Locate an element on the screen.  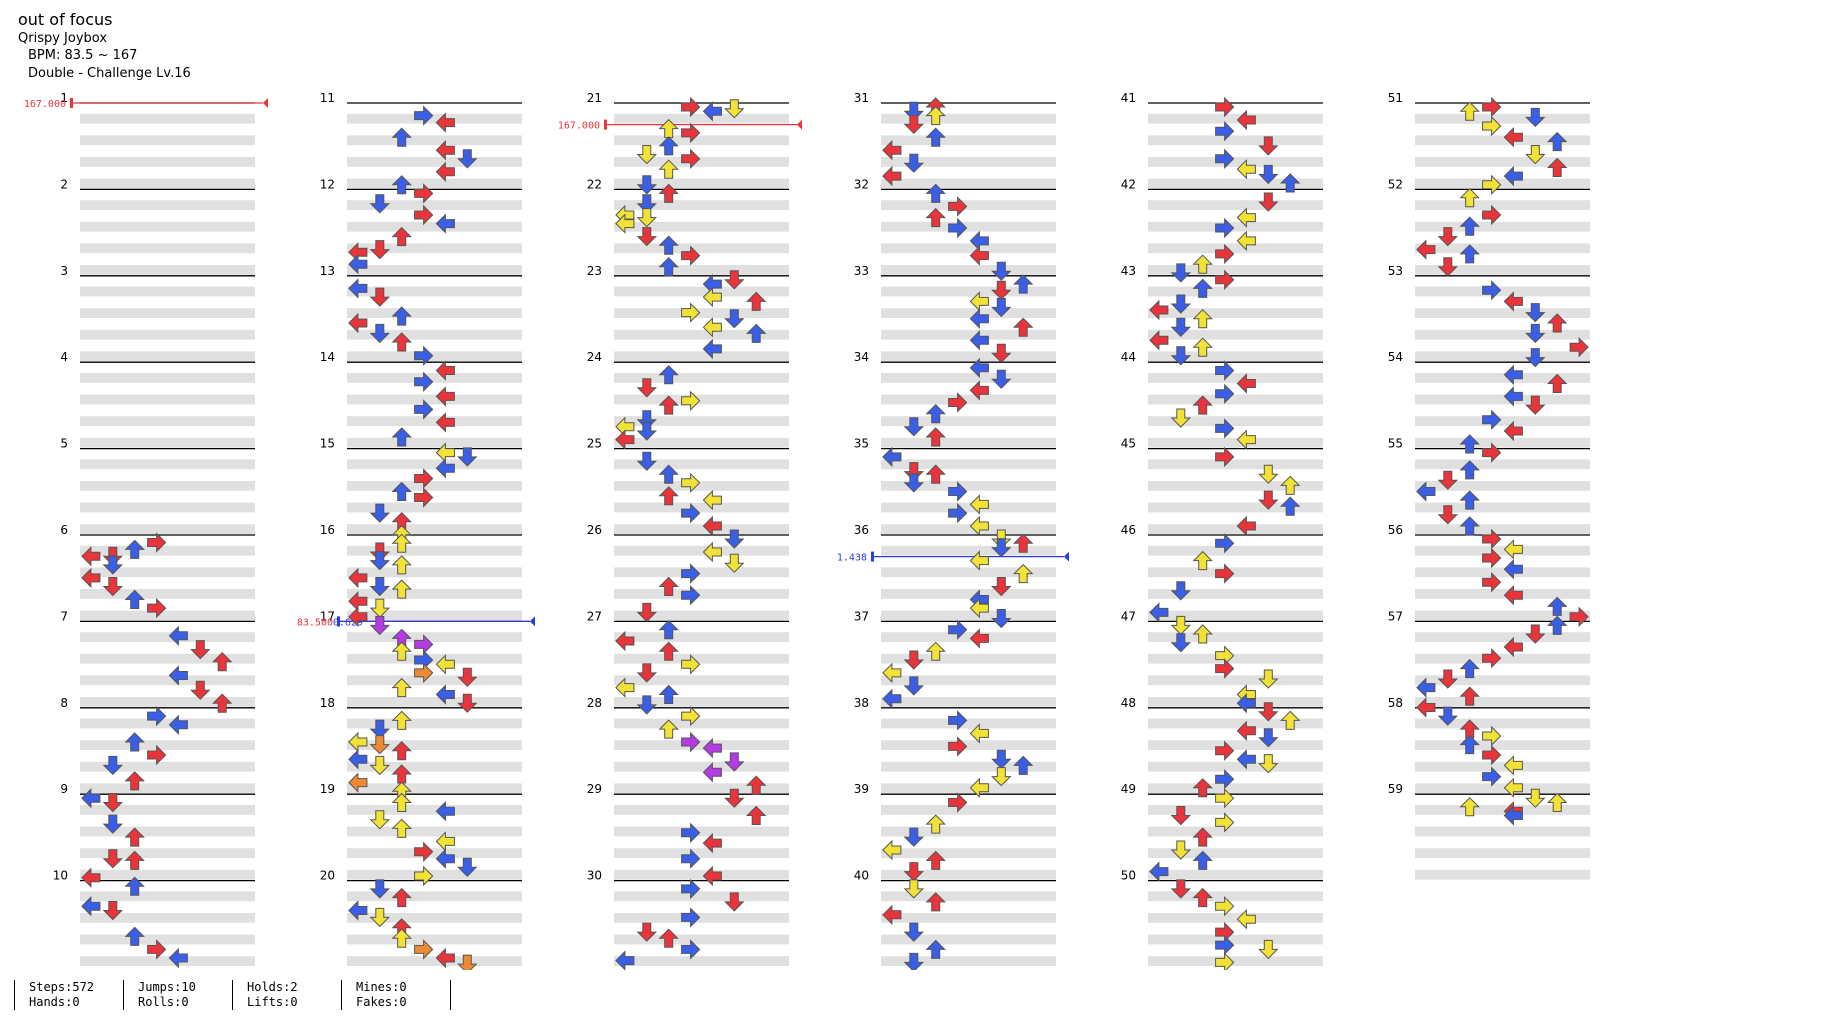
marker-label: 83.500 is located at coordinates (315, 622).